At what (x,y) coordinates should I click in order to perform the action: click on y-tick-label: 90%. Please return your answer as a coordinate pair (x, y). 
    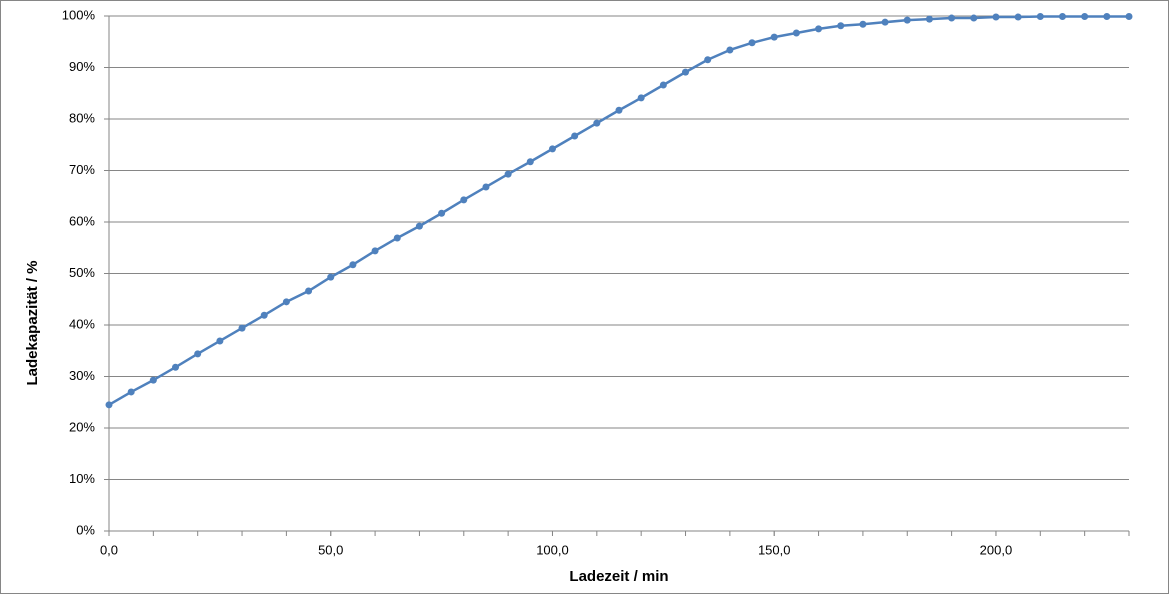
    Looking at the image, I should click on (82, 66).